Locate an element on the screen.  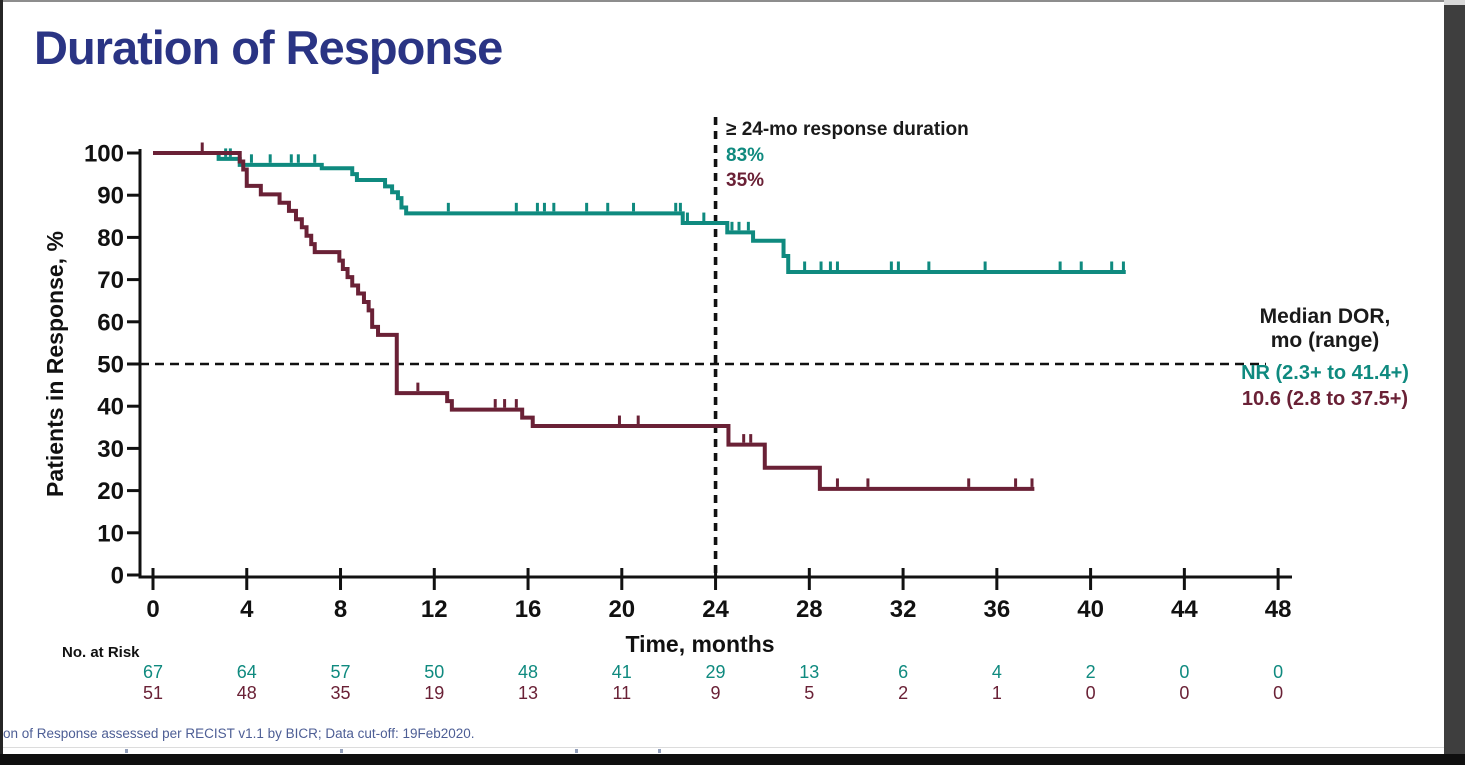
risk-count-series1: 13 is located at coordinates (809, 672).